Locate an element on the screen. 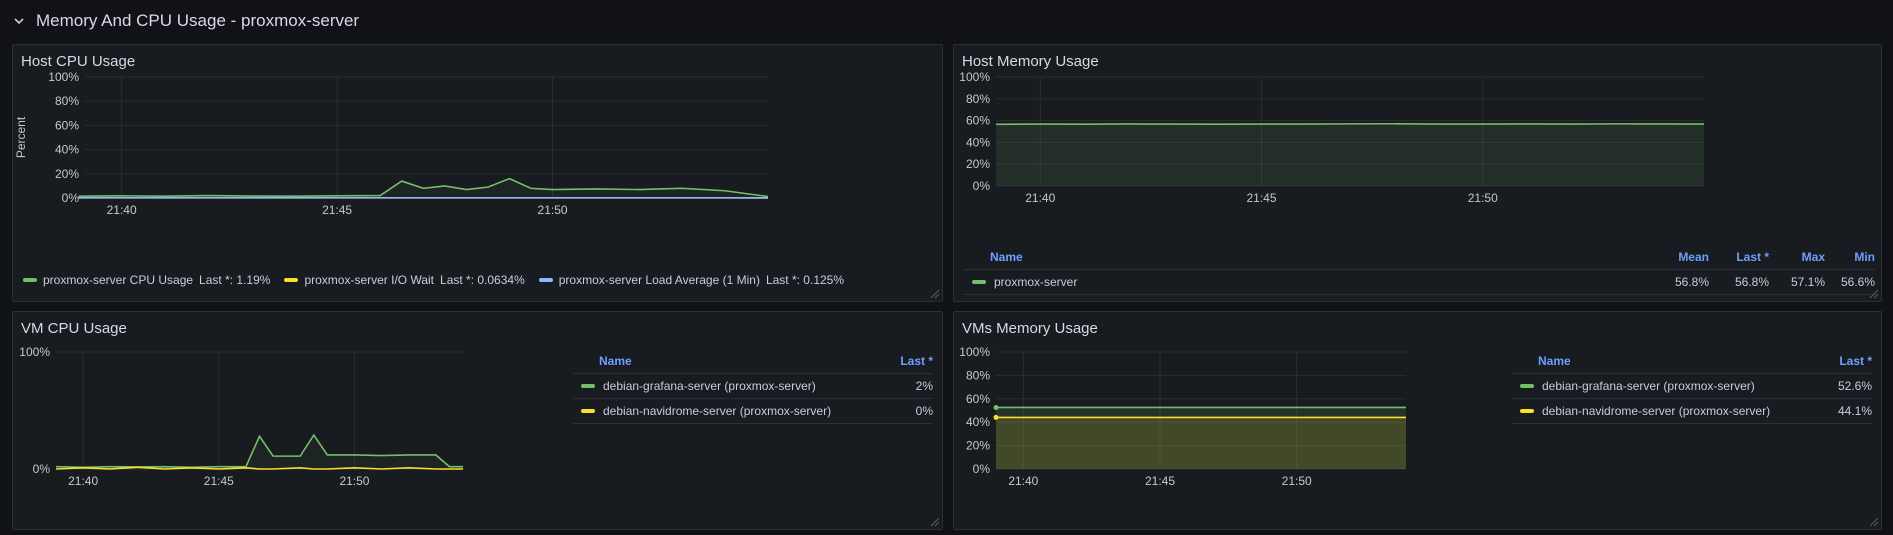 The width and height of the screenshot is (1893, 535). panel-title: VMs Memory Usage is located at coordinates (1030, 328).